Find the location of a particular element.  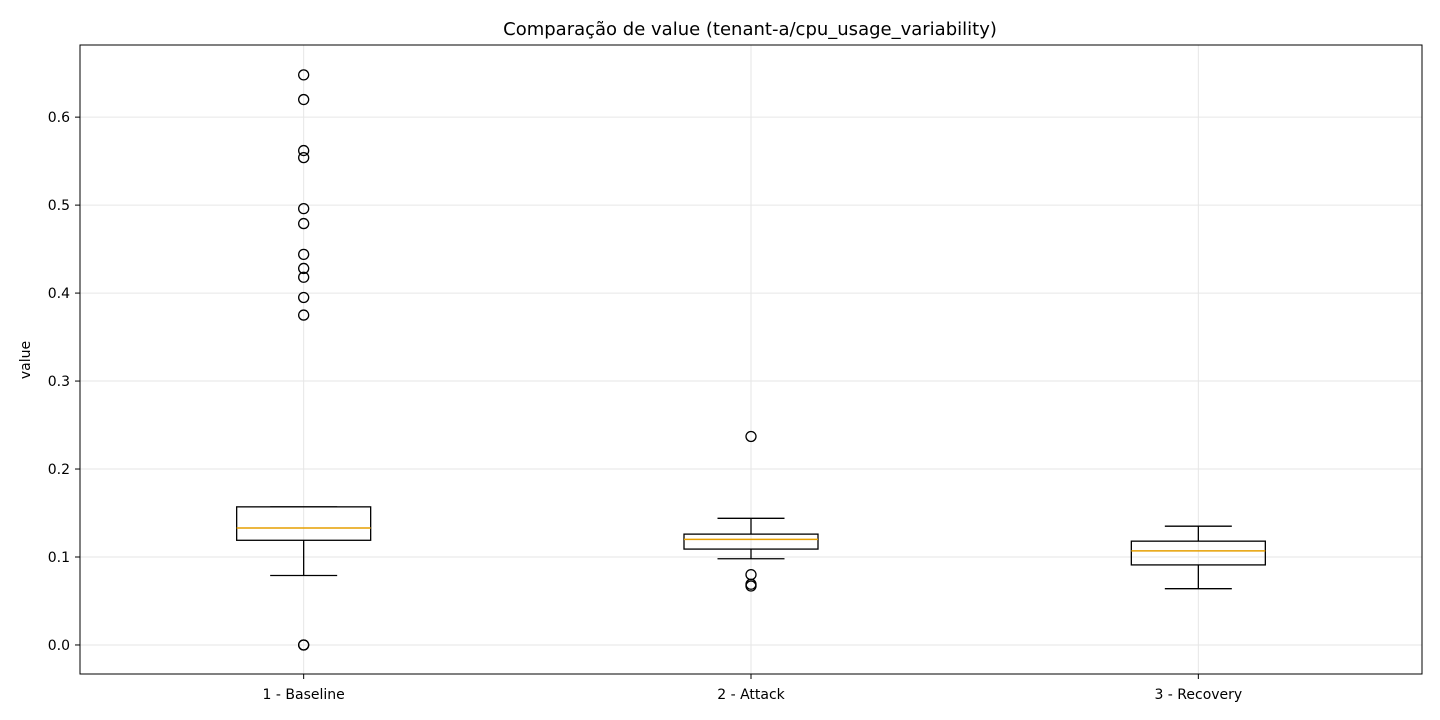

y-tick-label: 0.4 is located at coordinates (59, 294).